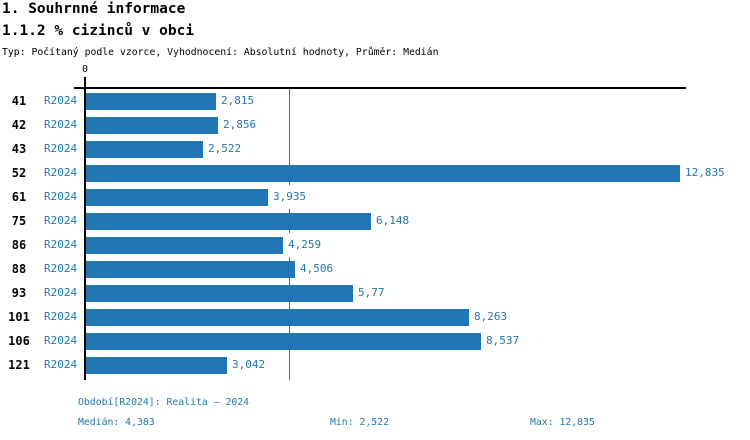 Image resolution: width=750 pixels, height=440 pixels. Describe the element at coordinates (19, 293) in the screenshot. I see `category-label: 93` at that location.